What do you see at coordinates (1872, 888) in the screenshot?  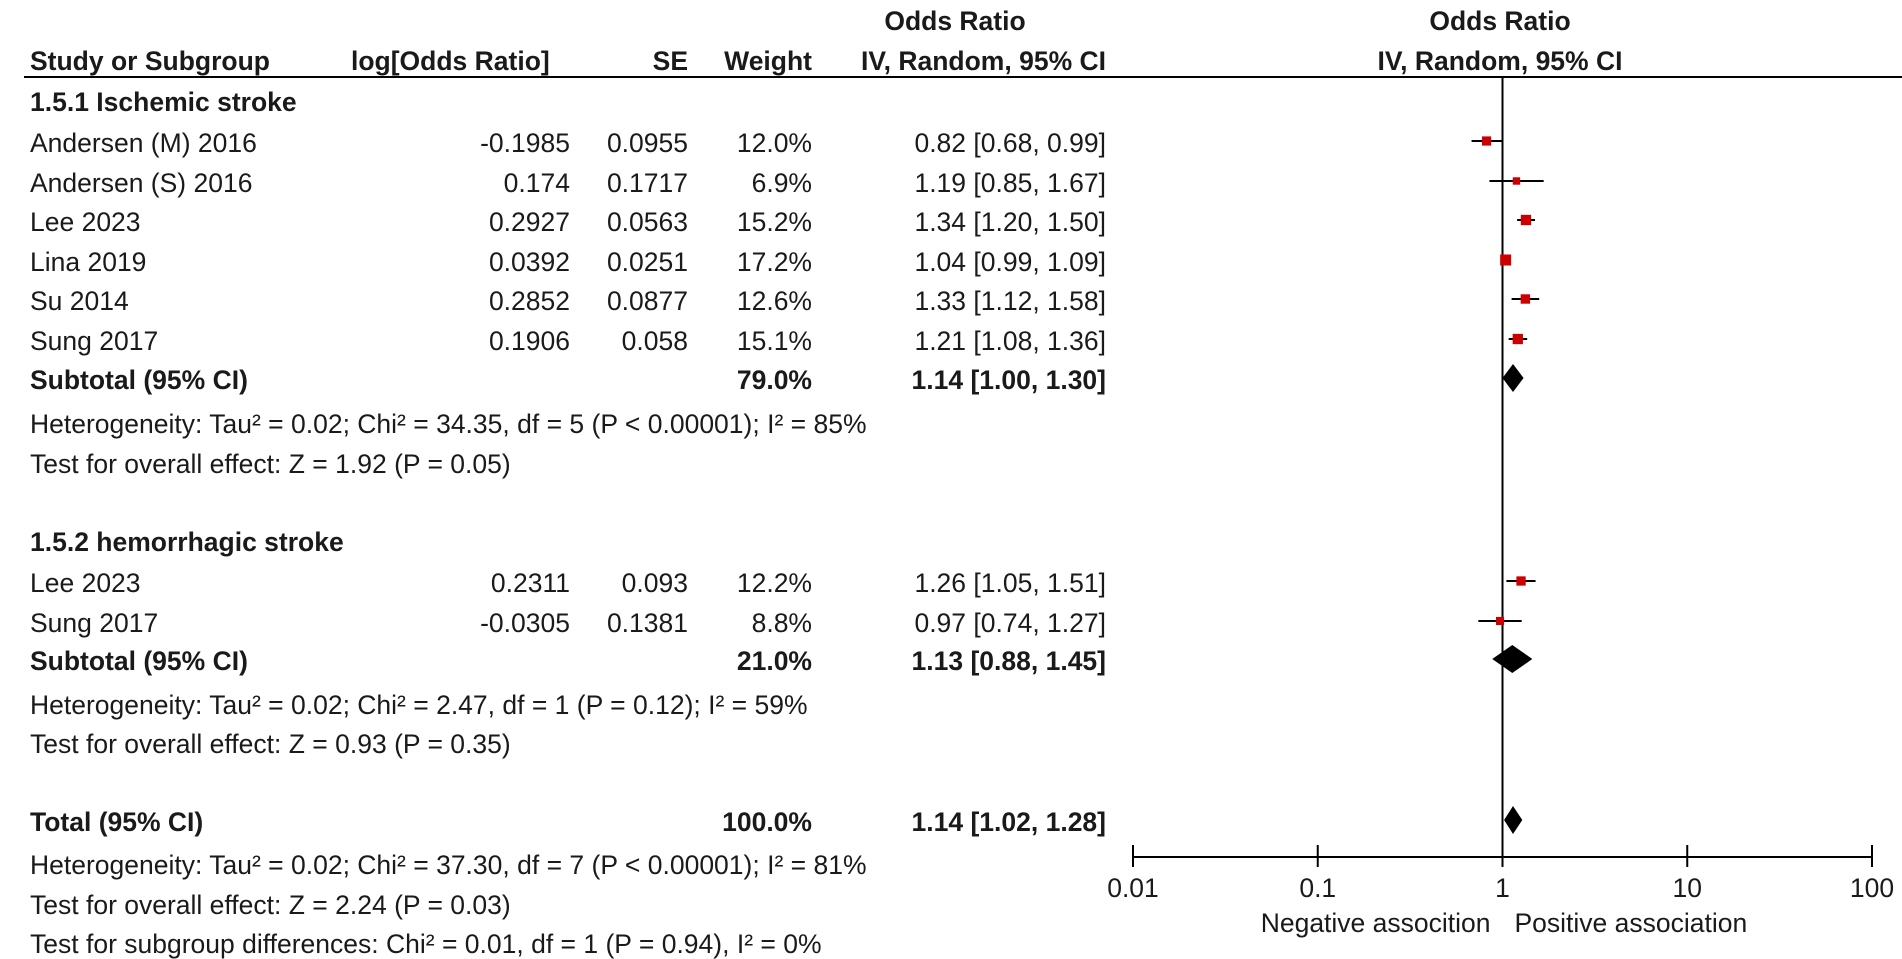 I see `x-axis-tick-label: 100` at bounding box center [1872, 888].